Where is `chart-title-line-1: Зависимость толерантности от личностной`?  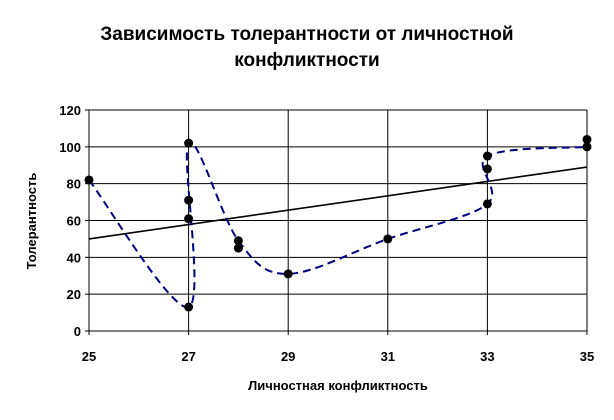 chart-title-line-1: Зависимость толерантности от личностной is located at coordinates (306, 34).